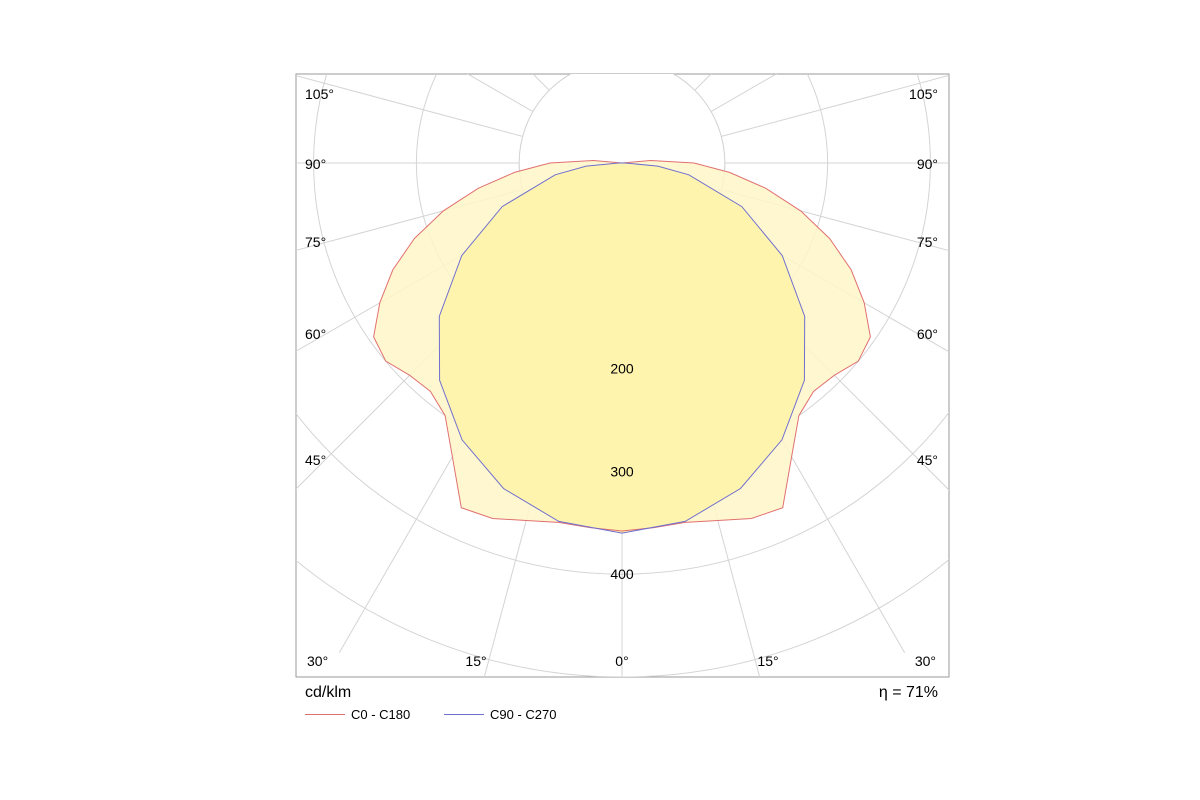 The image size is (1200, 800). I want to click on legend-item-c90-c270: C90 - C270, so click(500, 714).